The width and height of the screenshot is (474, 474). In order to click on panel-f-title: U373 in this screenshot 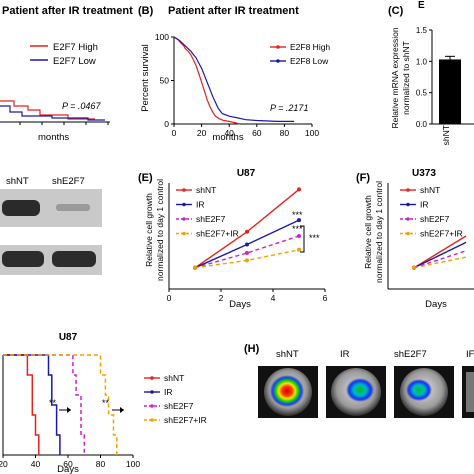, I will do `click(424, 173)`.